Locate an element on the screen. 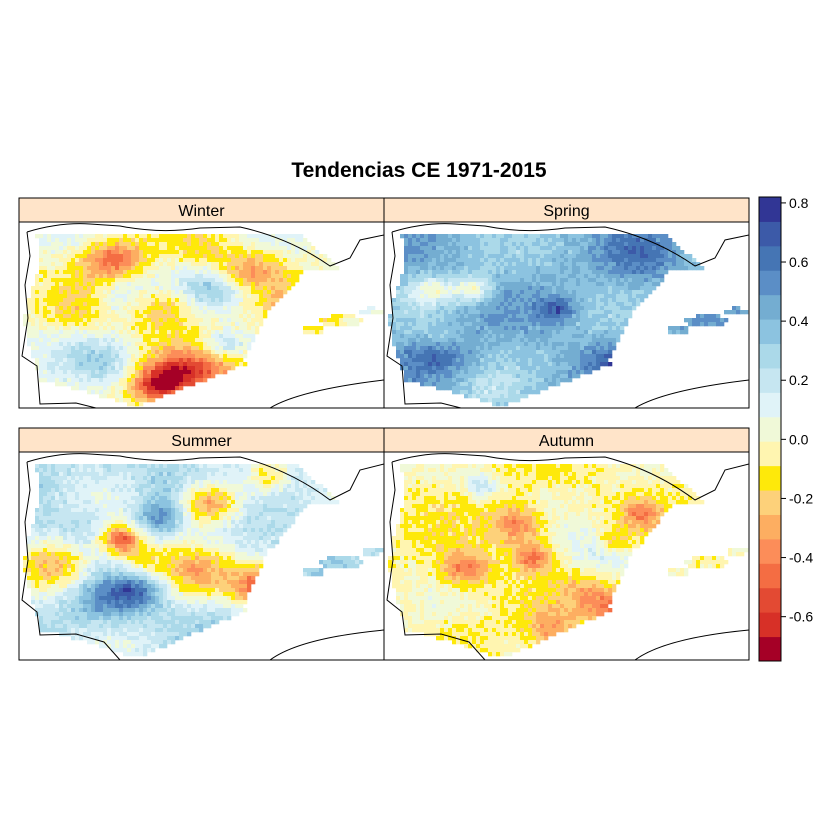  colorbar: 0.8 0.6 0.4 0.2 0.0 -0.2 -0.4 -0.6 is located at coordinates (785, 428).